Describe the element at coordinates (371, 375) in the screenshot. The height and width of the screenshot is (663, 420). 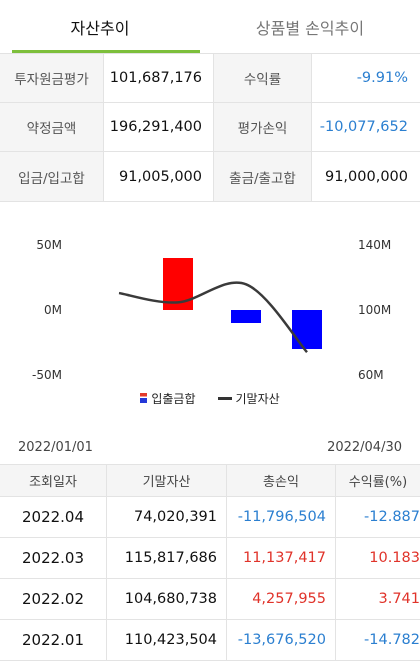
I see `right-axis-tick: 60M` at that location.